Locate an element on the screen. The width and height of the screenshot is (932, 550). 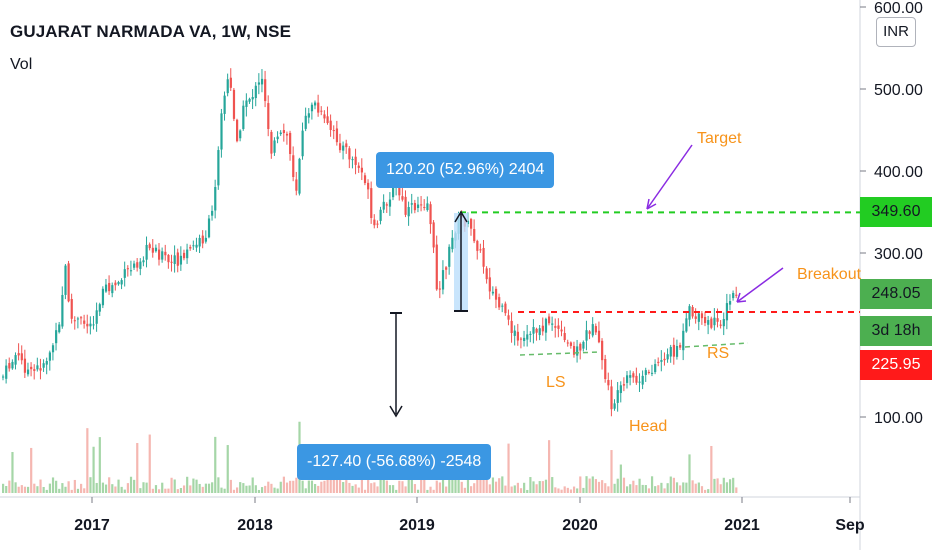
breakout-annotation: Breakout is located at coordinates (829, 274).